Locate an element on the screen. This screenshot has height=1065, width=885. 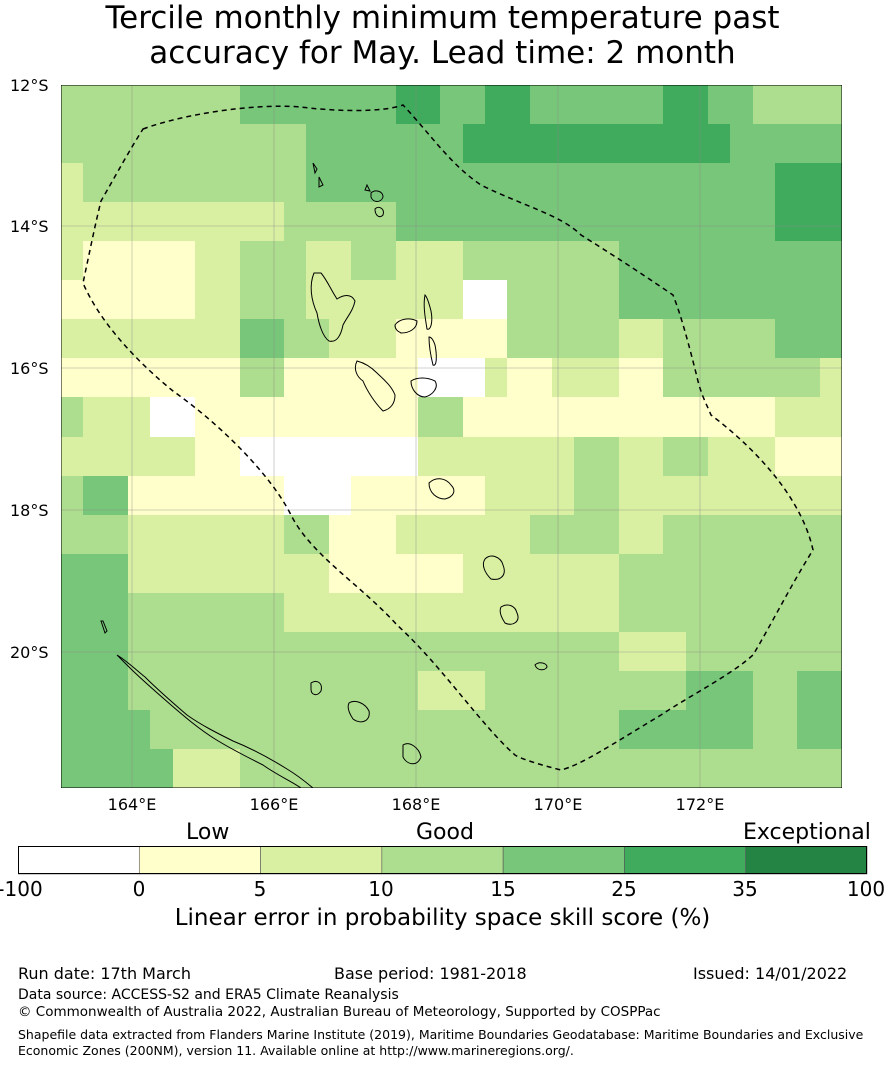
epi-island is located at coordinates (423, 387).